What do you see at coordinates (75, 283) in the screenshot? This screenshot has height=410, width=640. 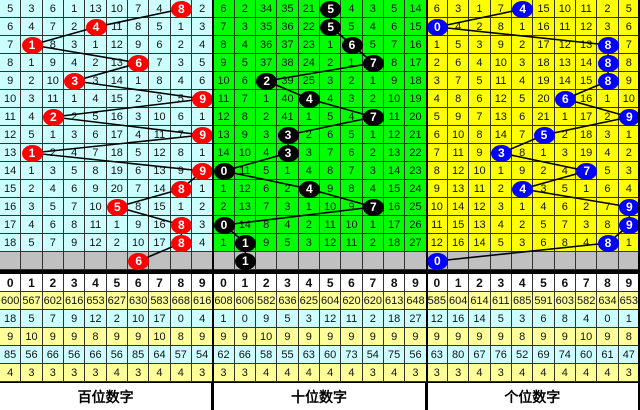 I see `digit-header: 3` at bounding box center [75, 283].